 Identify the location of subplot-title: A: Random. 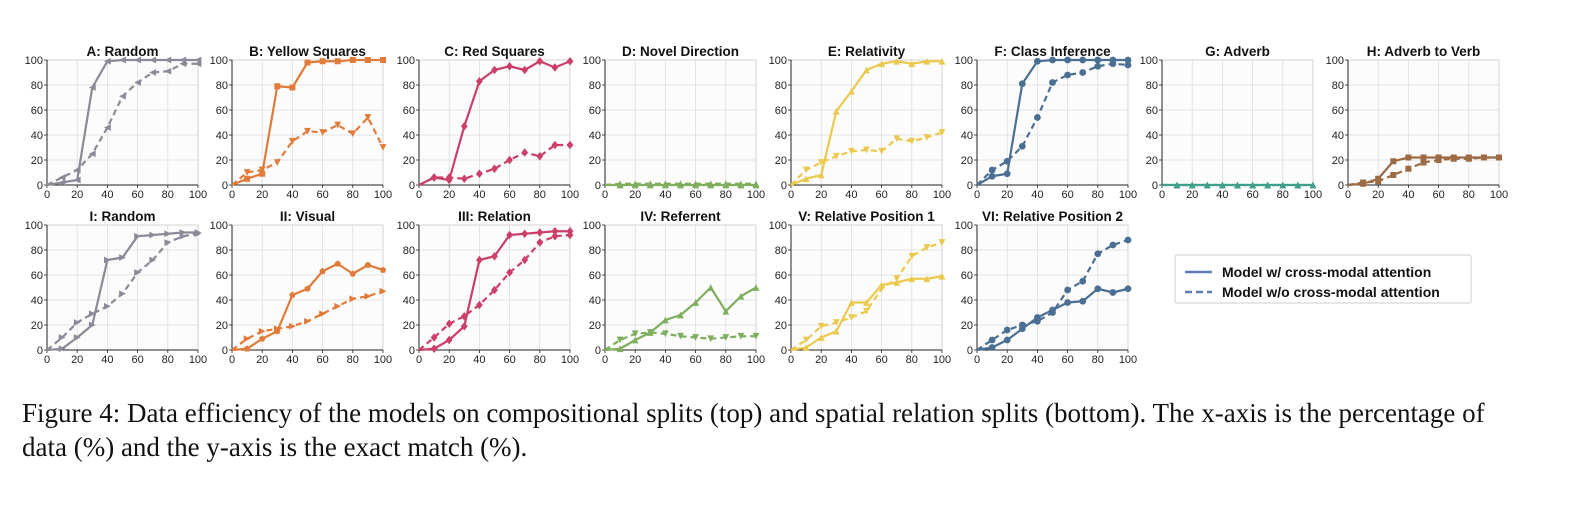
(123, 51).